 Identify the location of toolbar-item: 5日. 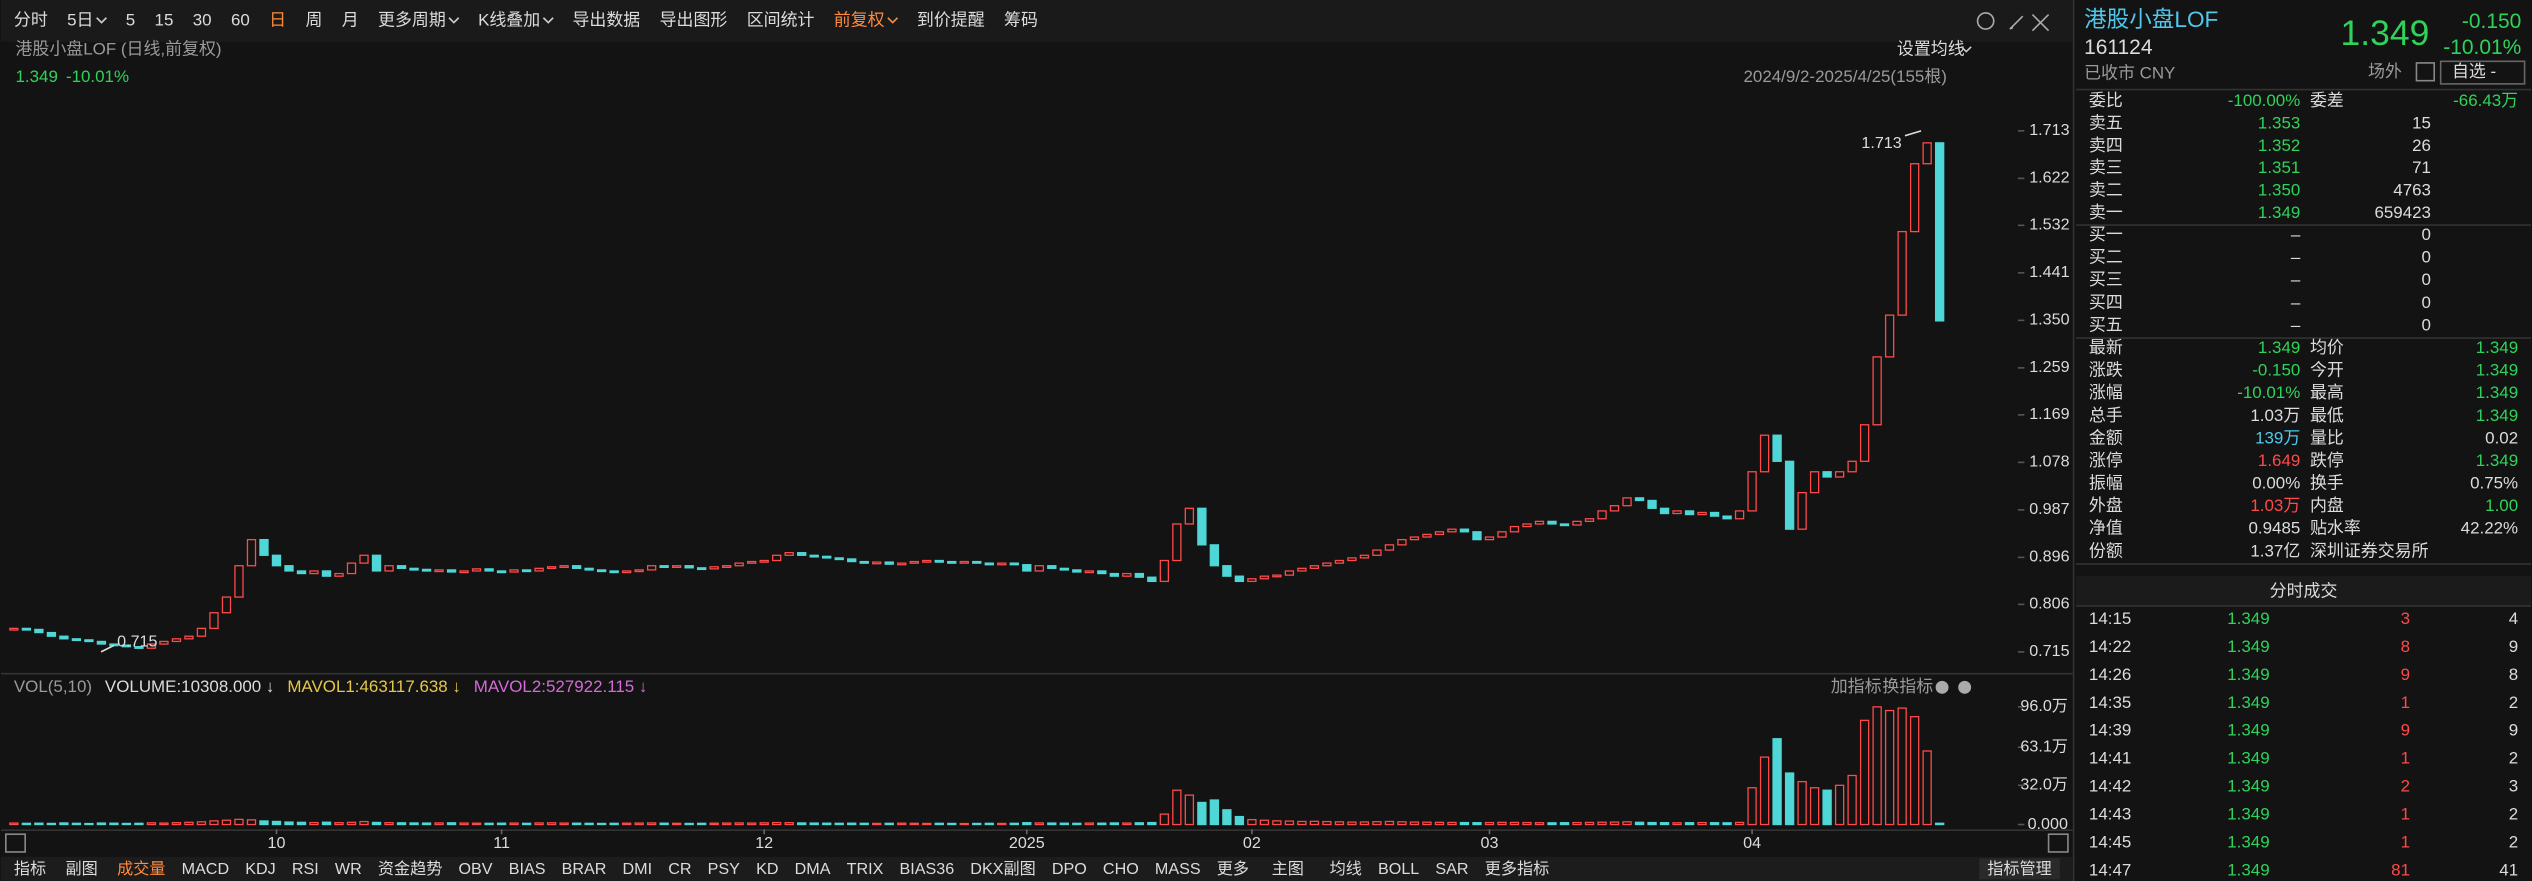
(80, 19).